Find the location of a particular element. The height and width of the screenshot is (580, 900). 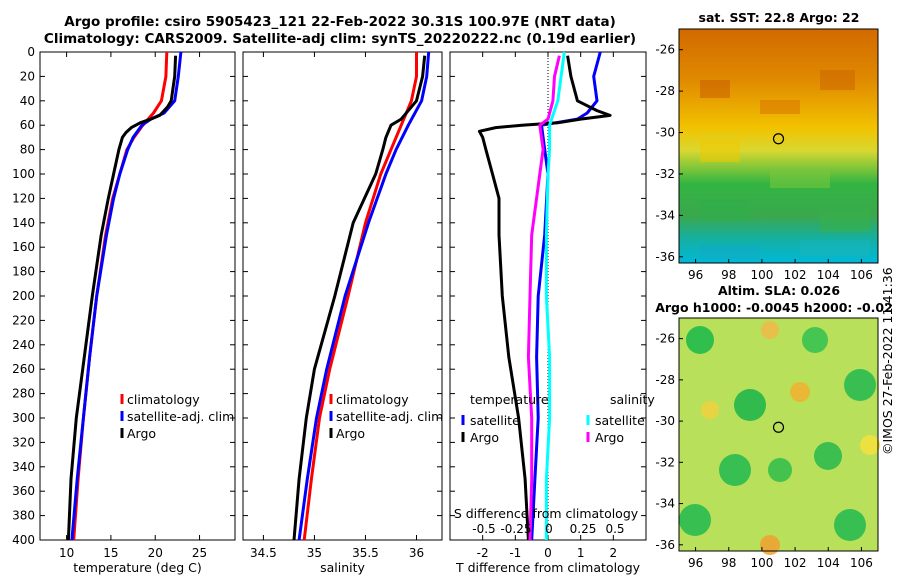

s-tick-label: 0.25 is located at coordinates (583, 529).